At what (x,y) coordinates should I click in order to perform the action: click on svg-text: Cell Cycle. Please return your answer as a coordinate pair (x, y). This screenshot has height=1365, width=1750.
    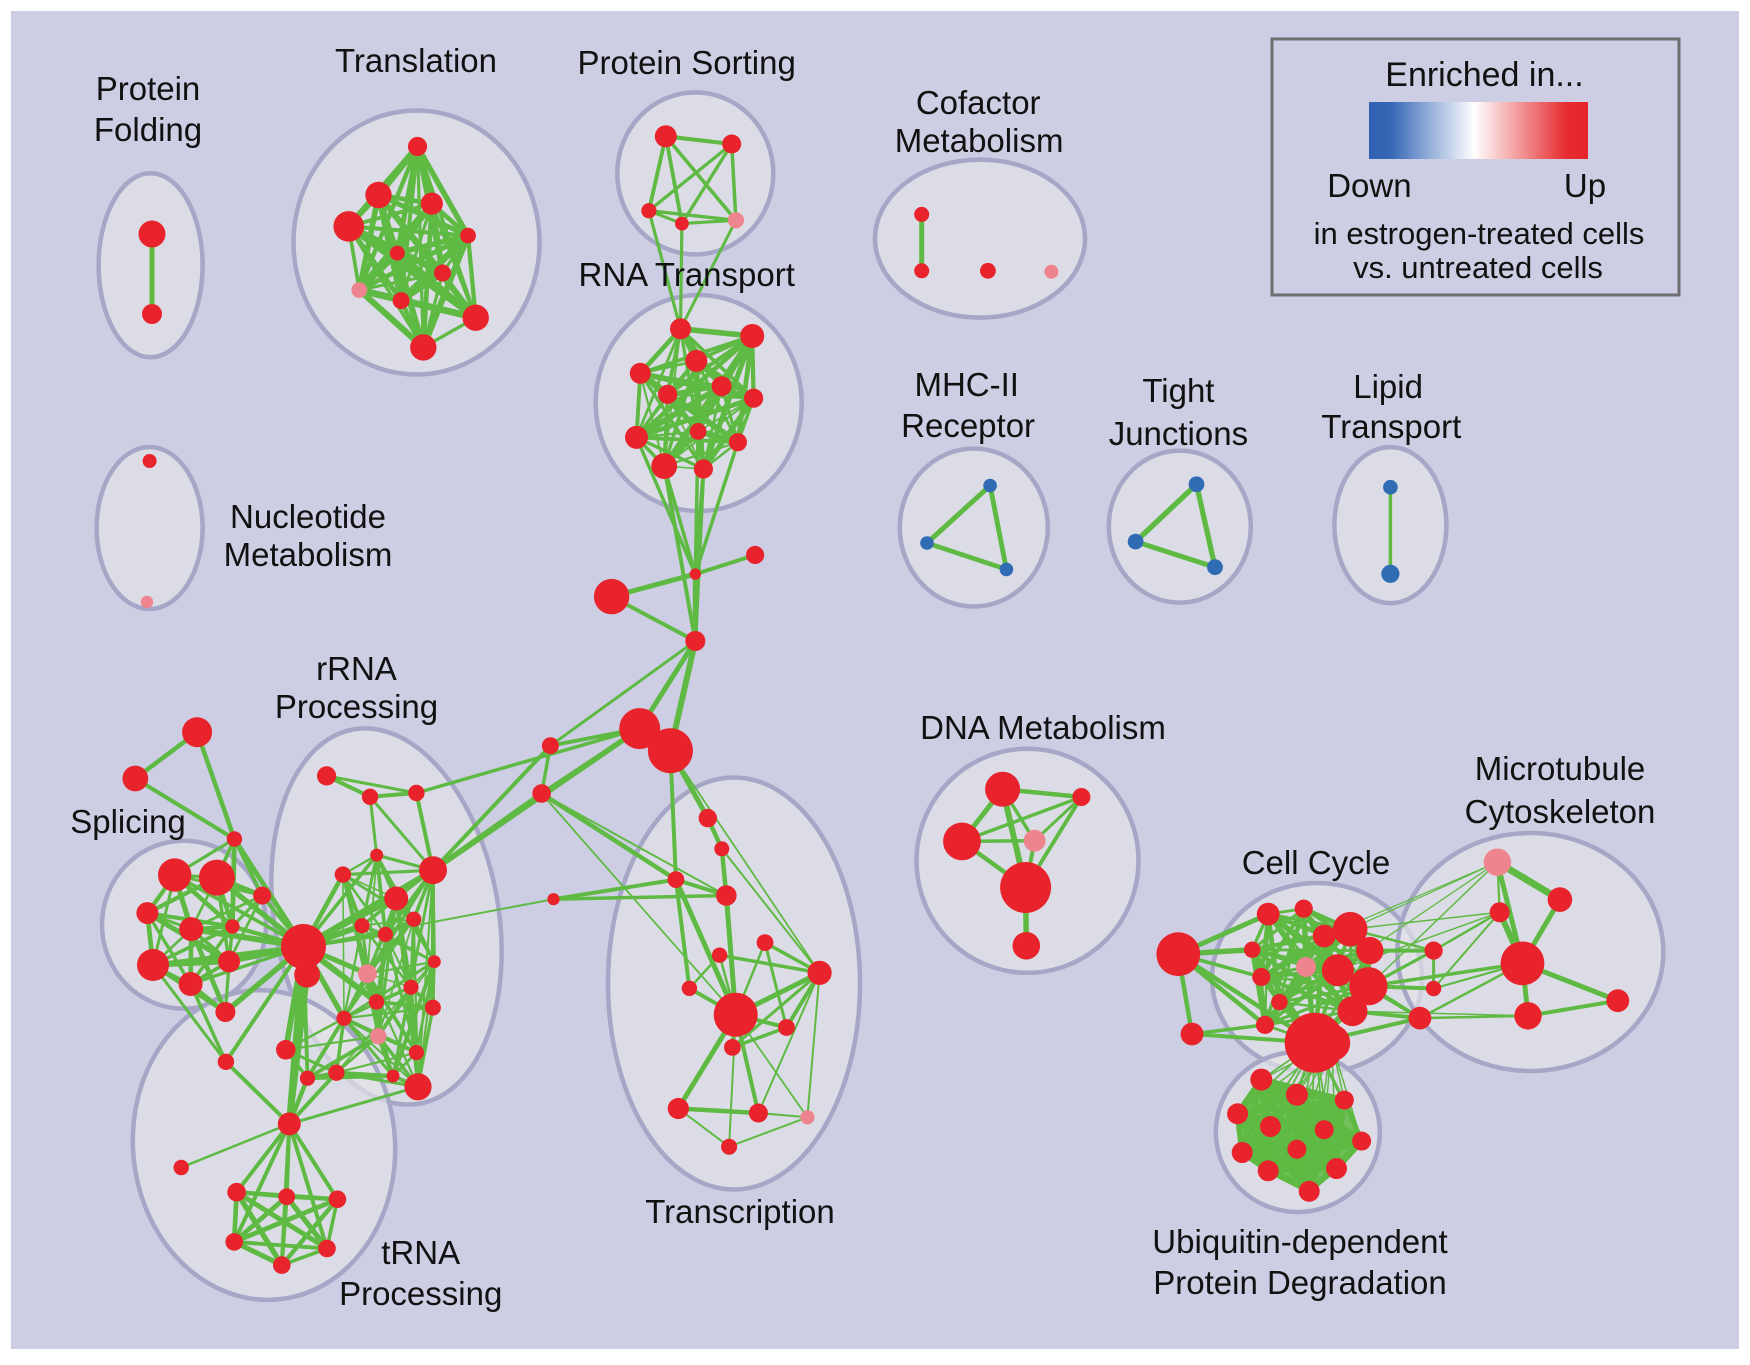
    Looking at the image, I should click on (1316, 862).